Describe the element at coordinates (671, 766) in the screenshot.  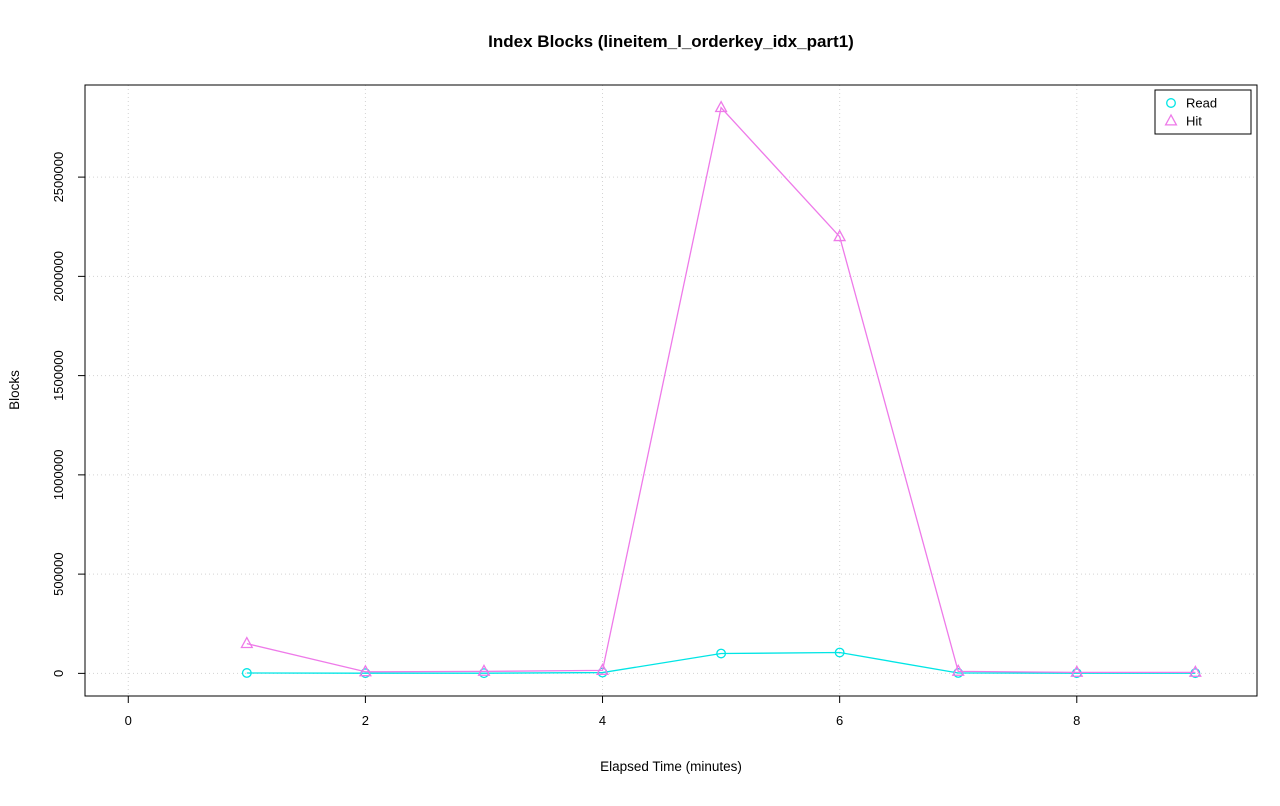
I see `x-axis-label: Elapsed Time (minutes)` at that location.